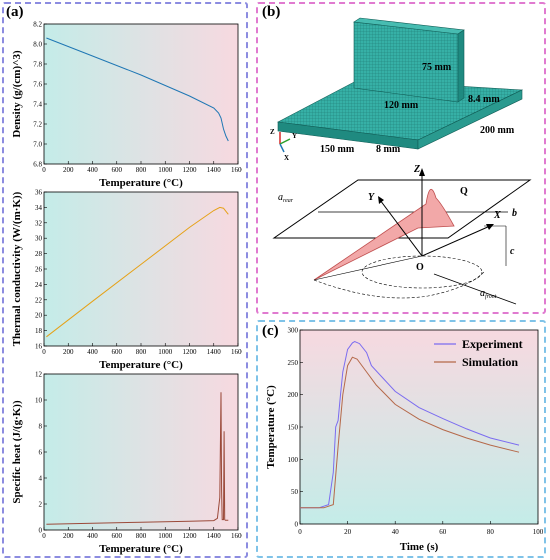 Image resolution: width=550 pixels, height=560 pixels. Describe the element at coordinates (37, 105) in the screenshot. I see `y-tick-label: 7.4` at that location.